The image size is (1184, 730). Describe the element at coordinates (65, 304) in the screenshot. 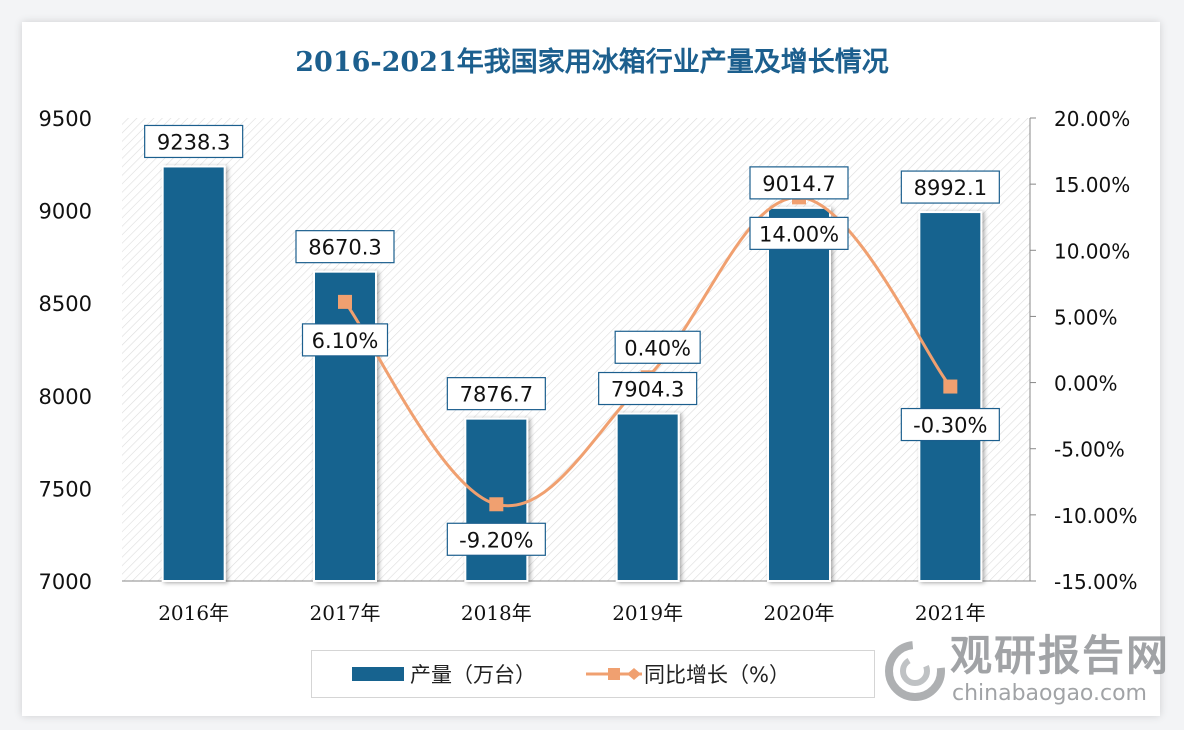

I see `y-left-tick-label: 8500` at that location.